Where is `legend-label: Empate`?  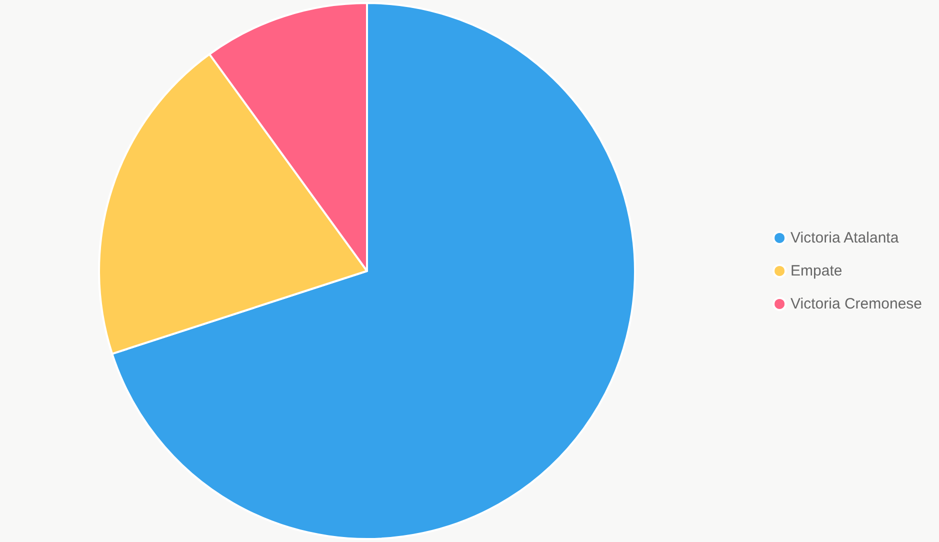 legend-label: Empate is located at coordinates (816, 271).